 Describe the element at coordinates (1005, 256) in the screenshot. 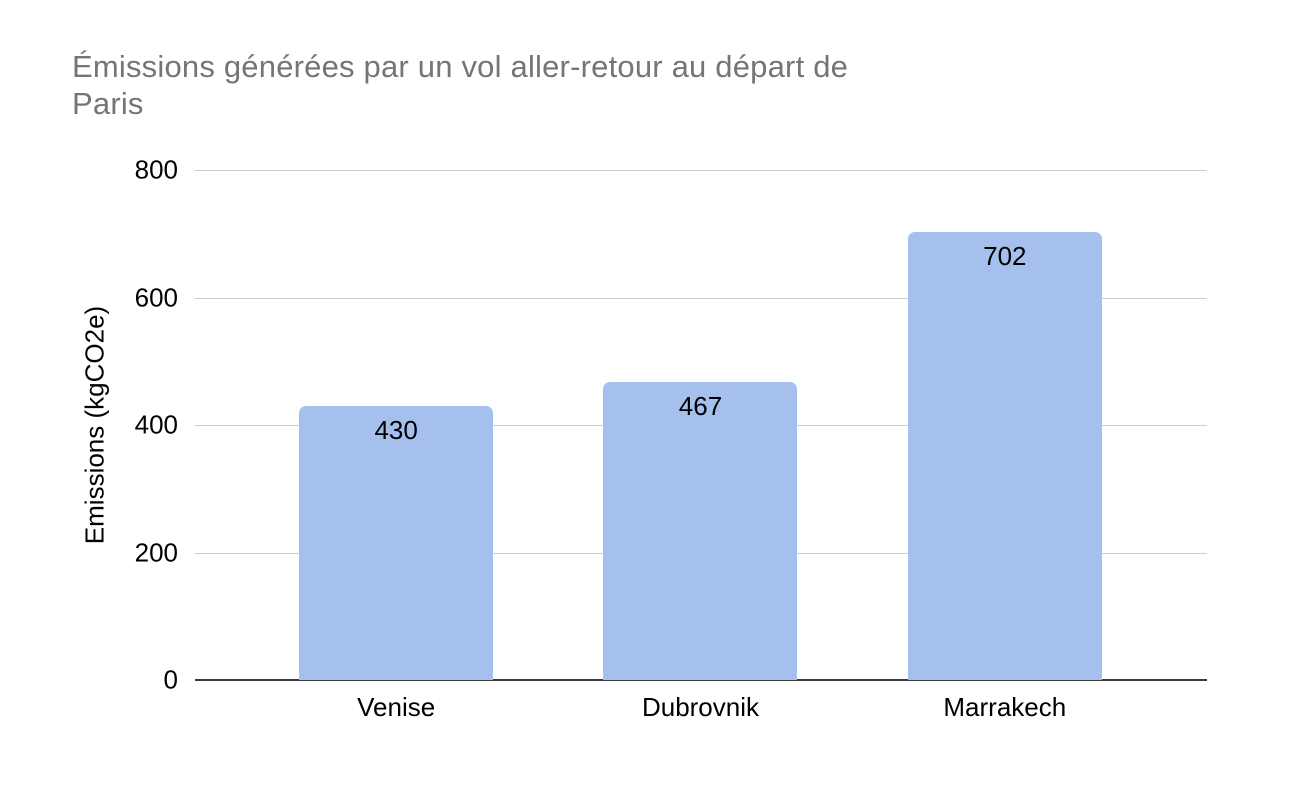

I see `bar-value-label-marrakech: 702` at that location.